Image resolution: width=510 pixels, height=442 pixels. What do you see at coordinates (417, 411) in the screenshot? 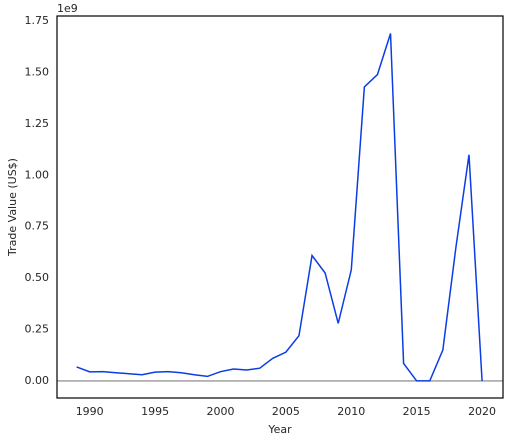
I see `x-tick-label: 2015` at bounding box center [417, 411].